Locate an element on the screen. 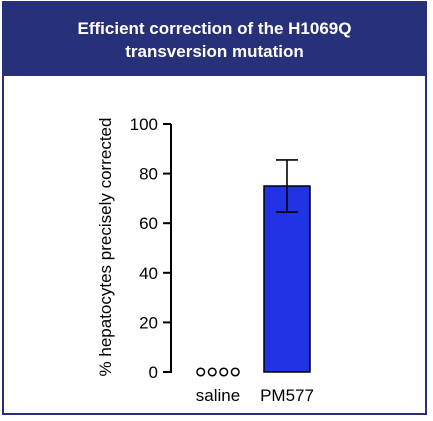 The height and width of the screenshot is (421, 433). x-tick-label: saline is located at coordinates (218, 395).